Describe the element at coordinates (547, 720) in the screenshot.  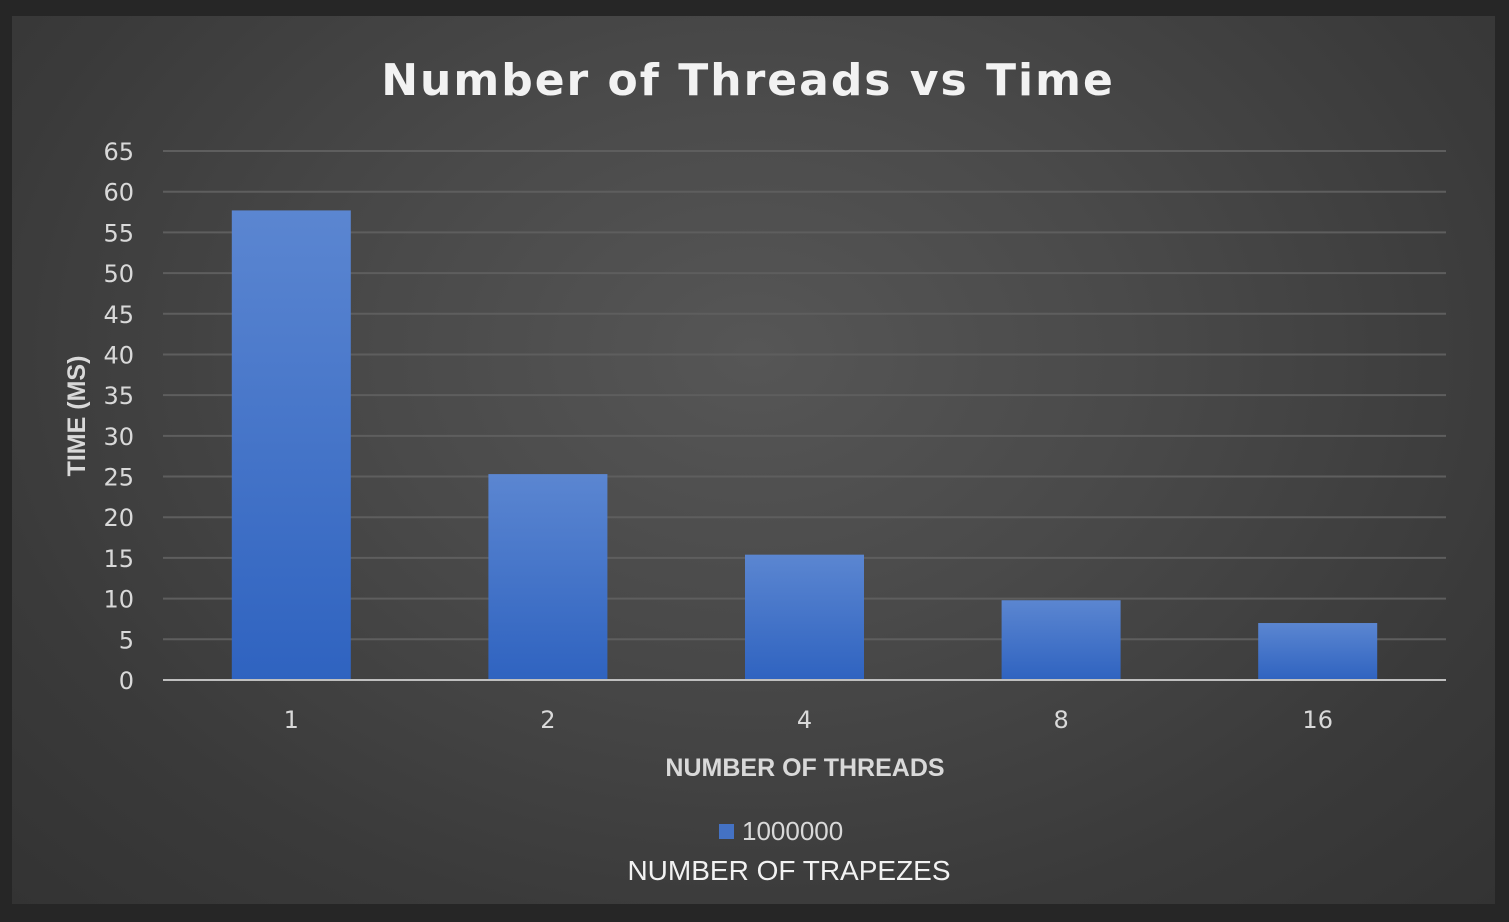
I see `x-tick-label: 2` at that location.